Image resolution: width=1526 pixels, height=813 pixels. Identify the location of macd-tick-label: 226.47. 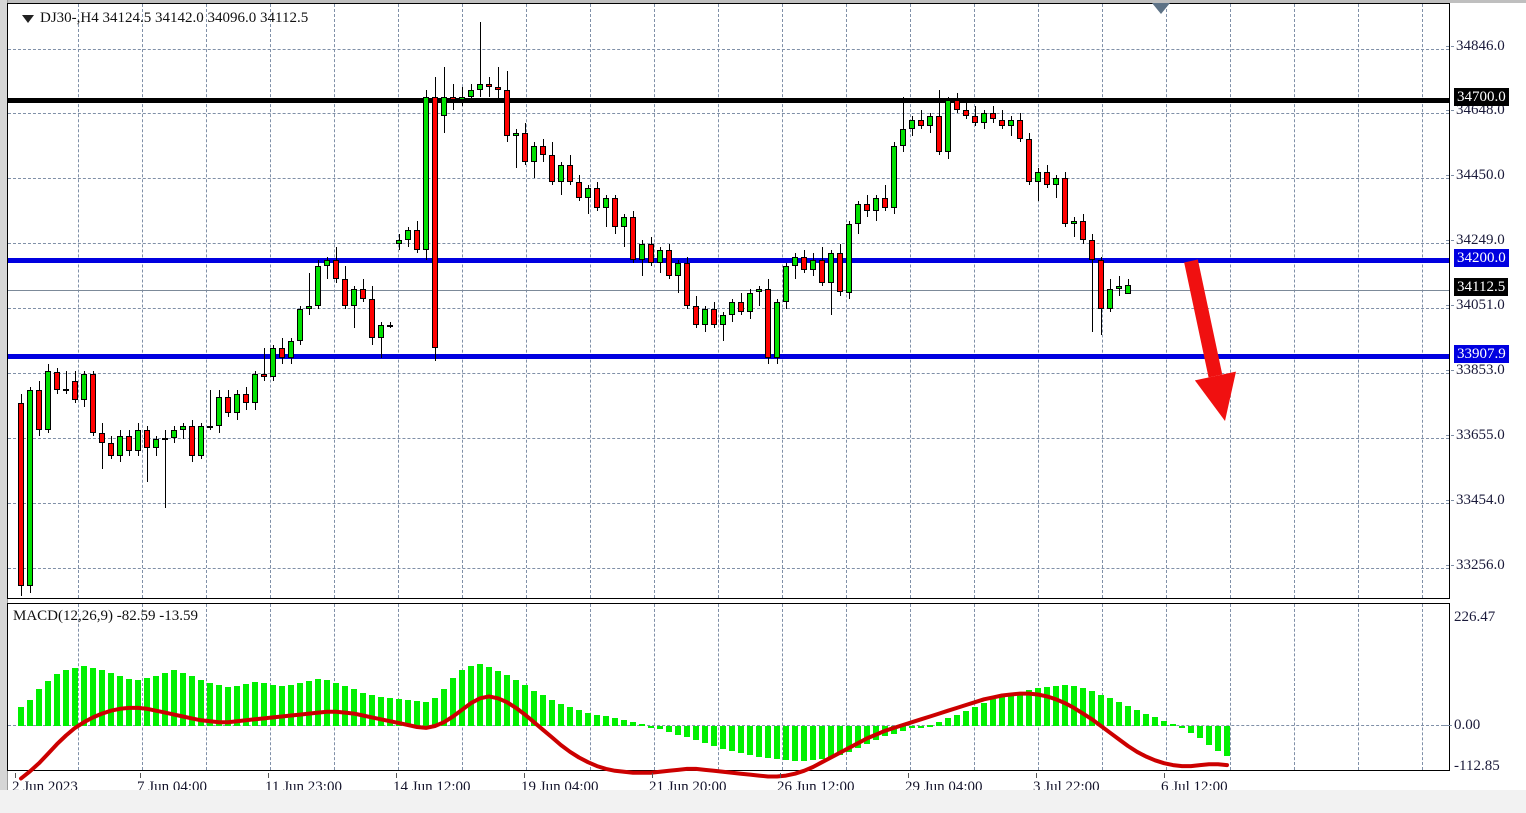
(1475, 617).